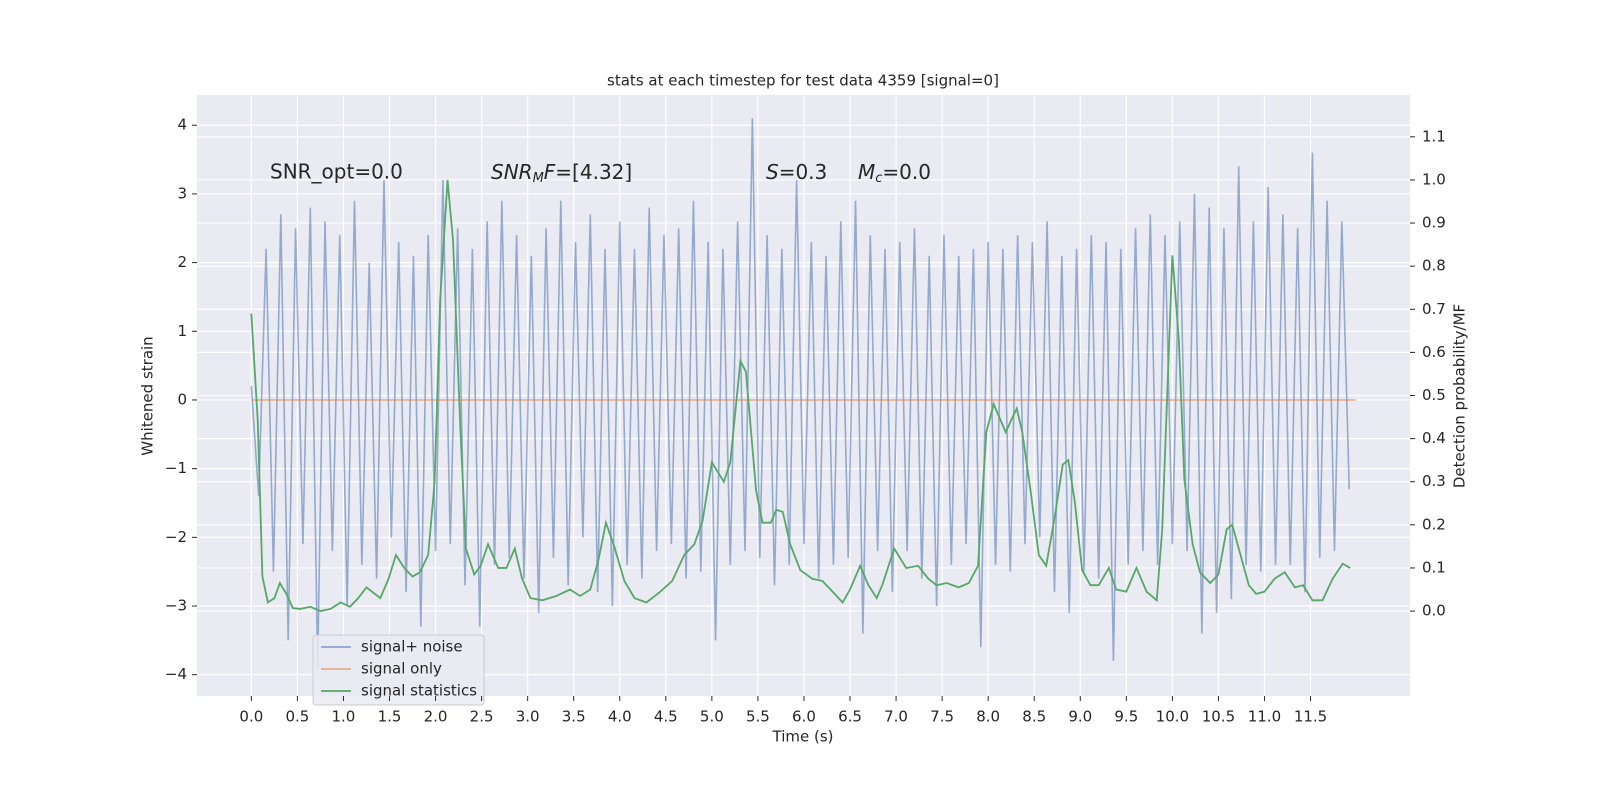 This screenshot has height=800, width=1600. What do you see at coordinates (344, 717) in the screenshot?
I see `x-tick-label: 1.0` at bounding box center [344, 717].